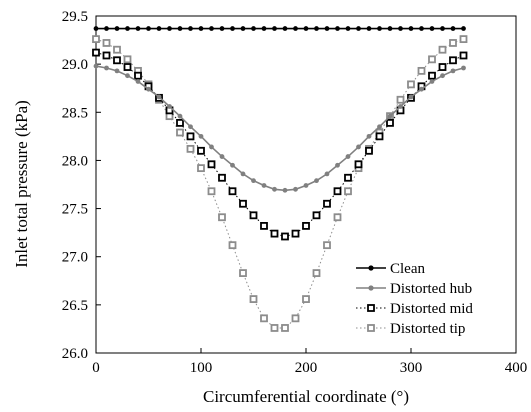 Image resolution: width=531 pixels, height=412 pixels. I want to click on legend-item-distorted-tip: Distorted tip, so click(410, 329).